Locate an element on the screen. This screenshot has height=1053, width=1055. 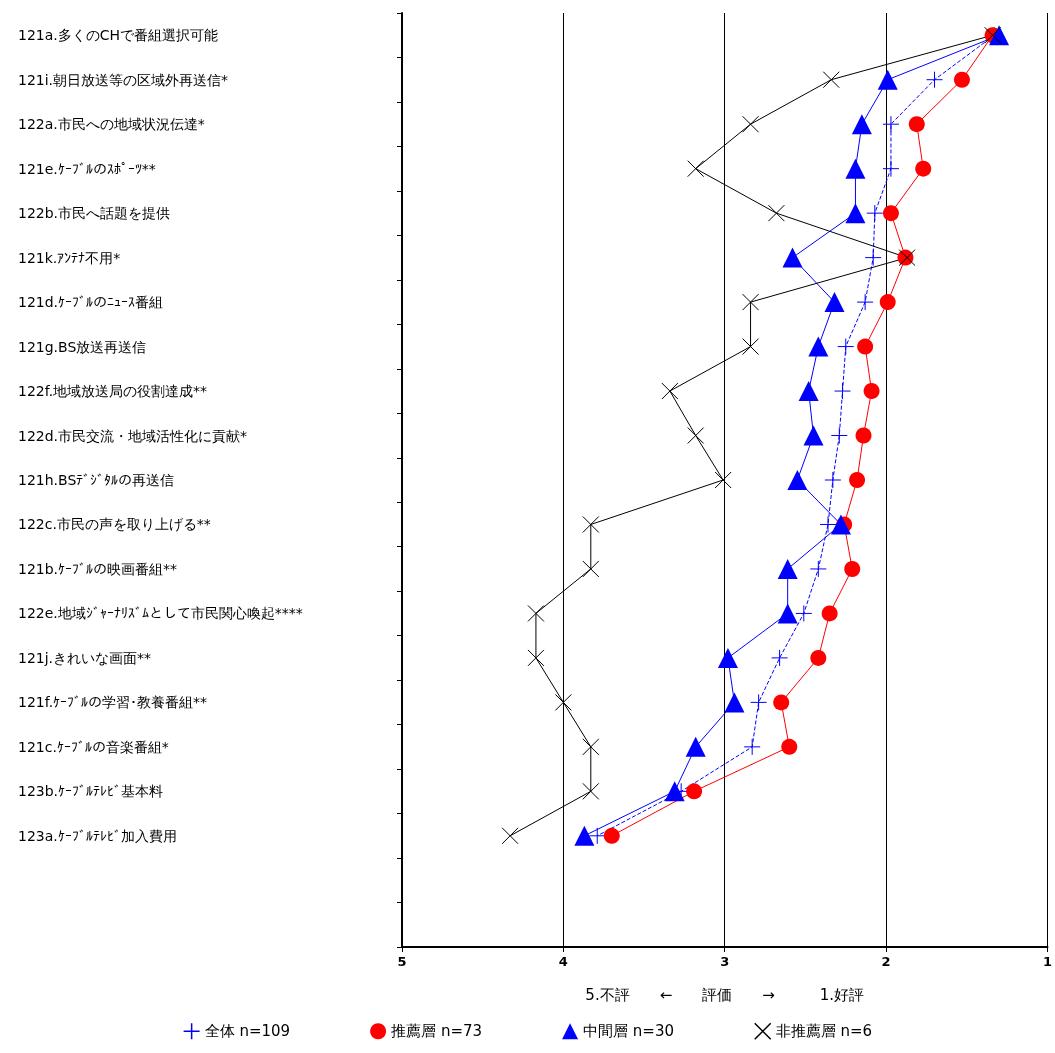
x-tick-label: 3 is located at coordinates (725, 961).